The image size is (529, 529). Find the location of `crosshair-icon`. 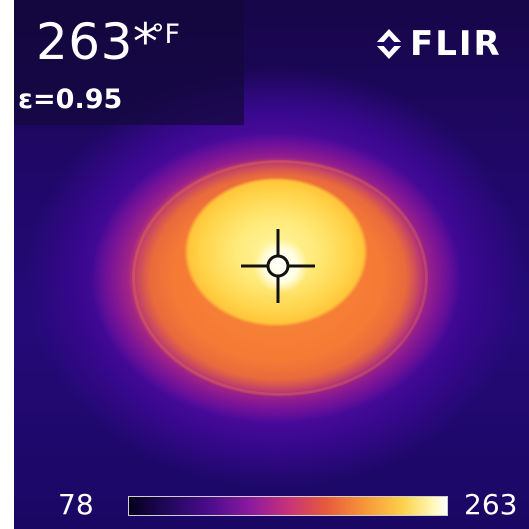

crosshair-icon is located at coordinates (278, 266).